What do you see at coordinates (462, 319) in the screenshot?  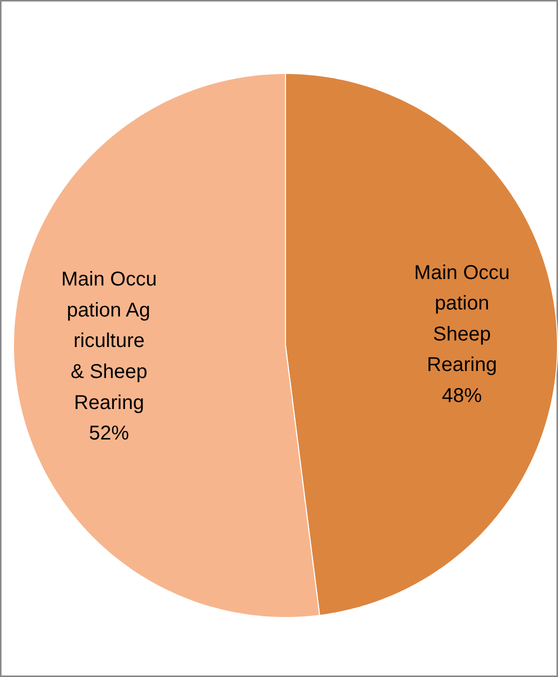 I see `slice-label: Main Occupation Sheep Rearing` at bounding box center [462, 319].